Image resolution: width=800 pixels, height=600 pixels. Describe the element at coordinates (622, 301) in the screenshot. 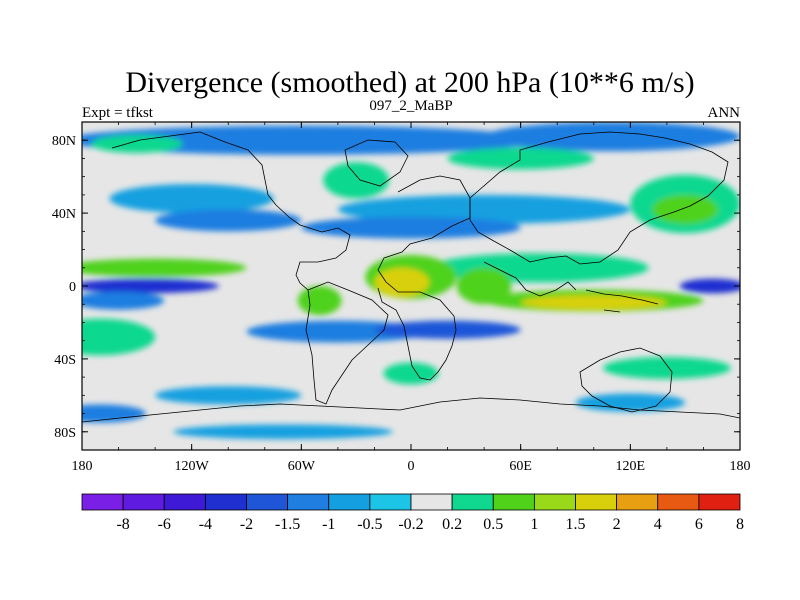

I see `indonesia-outline` at that location.